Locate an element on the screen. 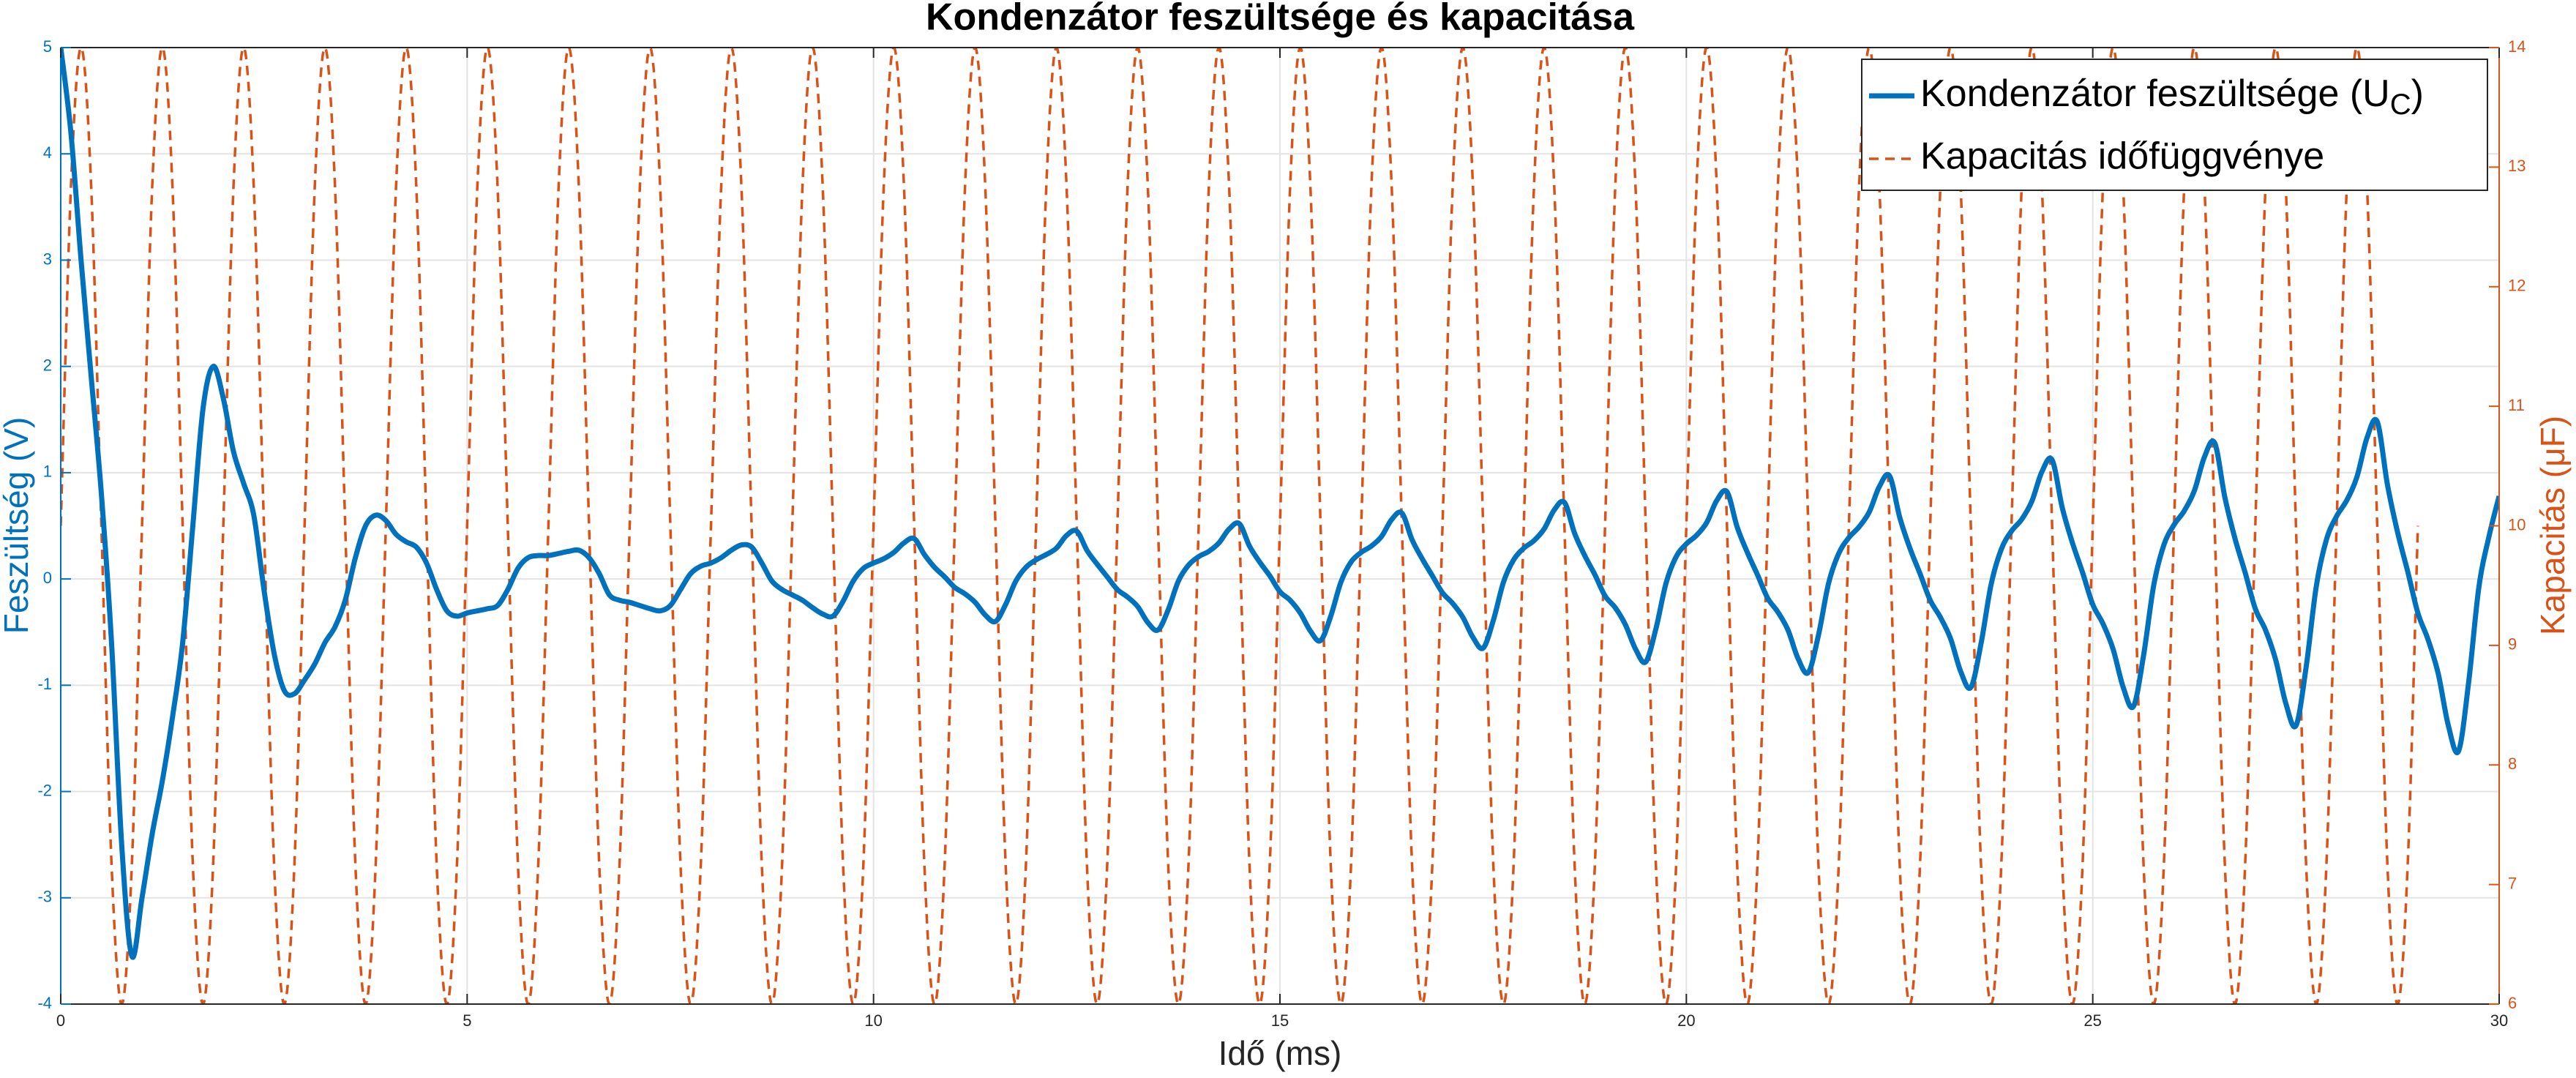 This screenshot has width=2576, height=1078. y2-tick-label: 14 is located at coordinates (2517, 46).